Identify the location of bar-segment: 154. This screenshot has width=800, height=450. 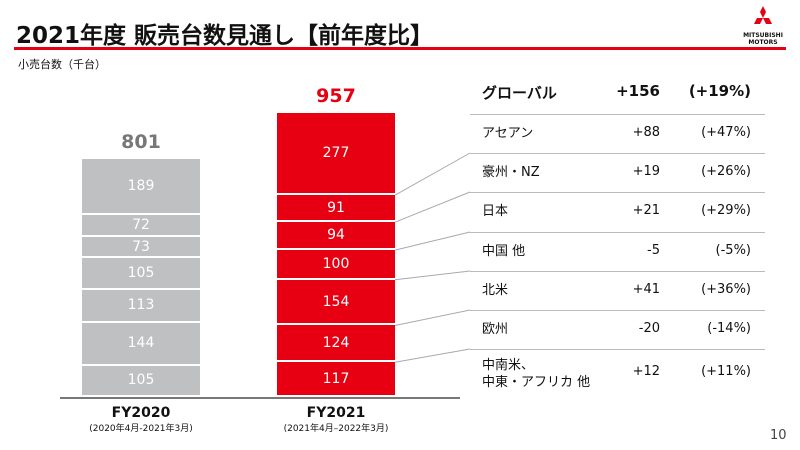
(336, 302).